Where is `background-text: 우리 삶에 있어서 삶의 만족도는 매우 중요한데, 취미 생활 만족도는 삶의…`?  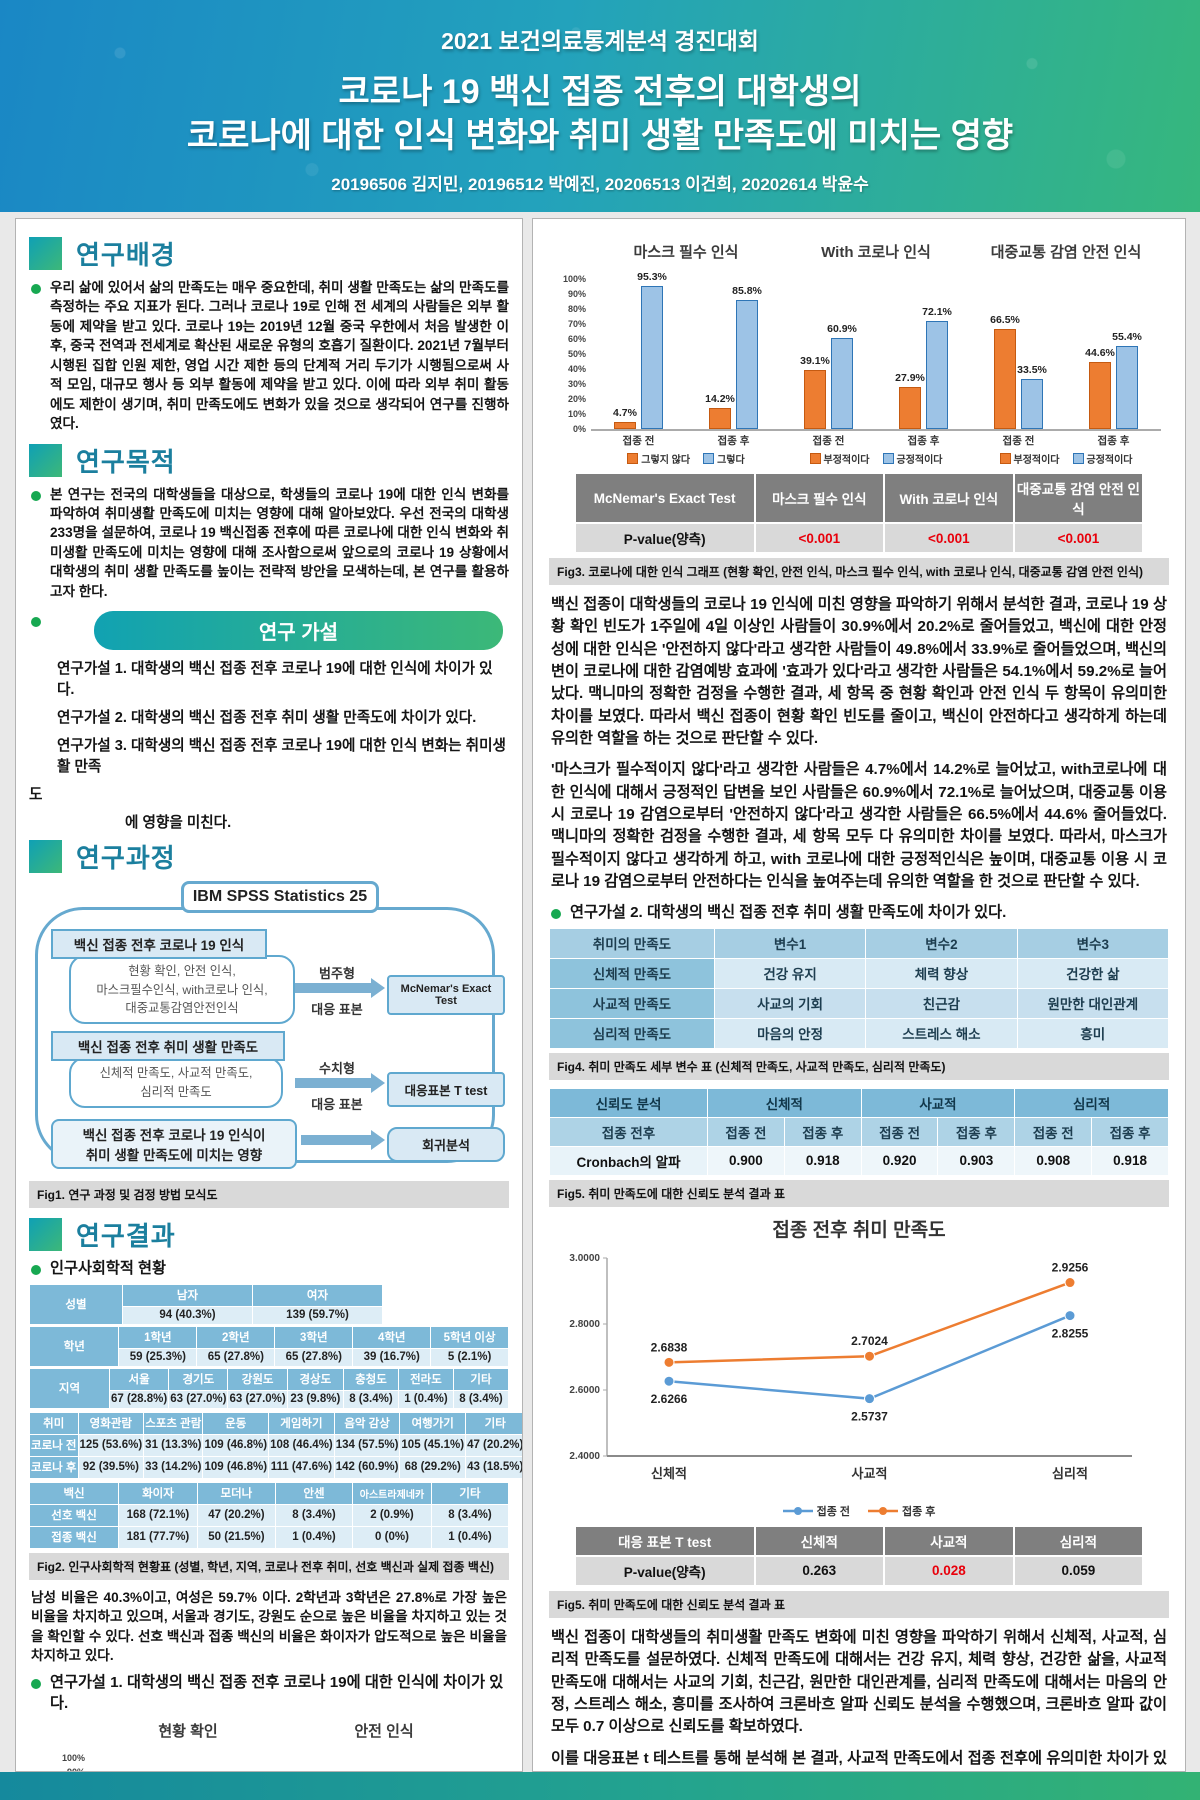
background-text: 우리 삶에 있어서 삶의 만족도는 매우 중요한데, 취미 생활 만족도는 삶의… is located at coordinates (279, 356).